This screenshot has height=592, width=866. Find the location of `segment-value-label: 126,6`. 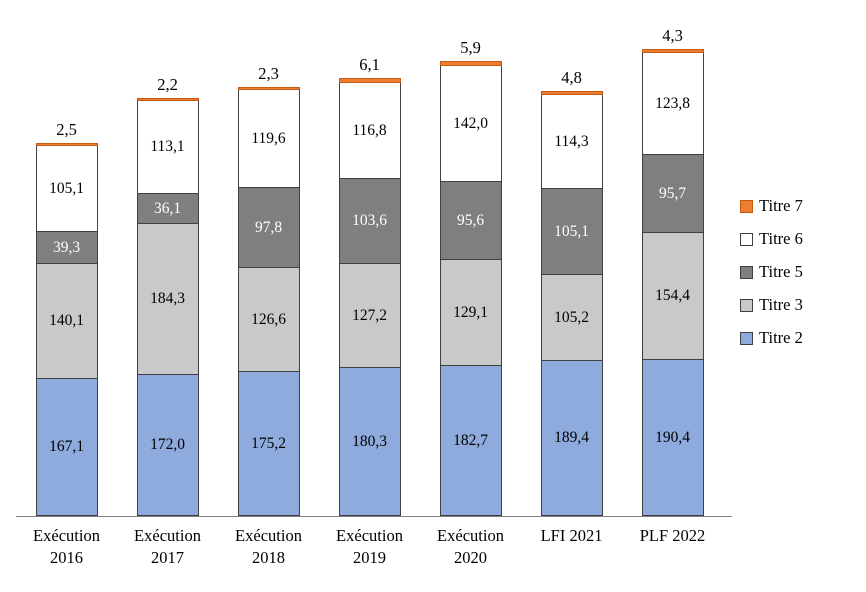

segment-value-label: 126,6 is located at coordinates (268, 319).